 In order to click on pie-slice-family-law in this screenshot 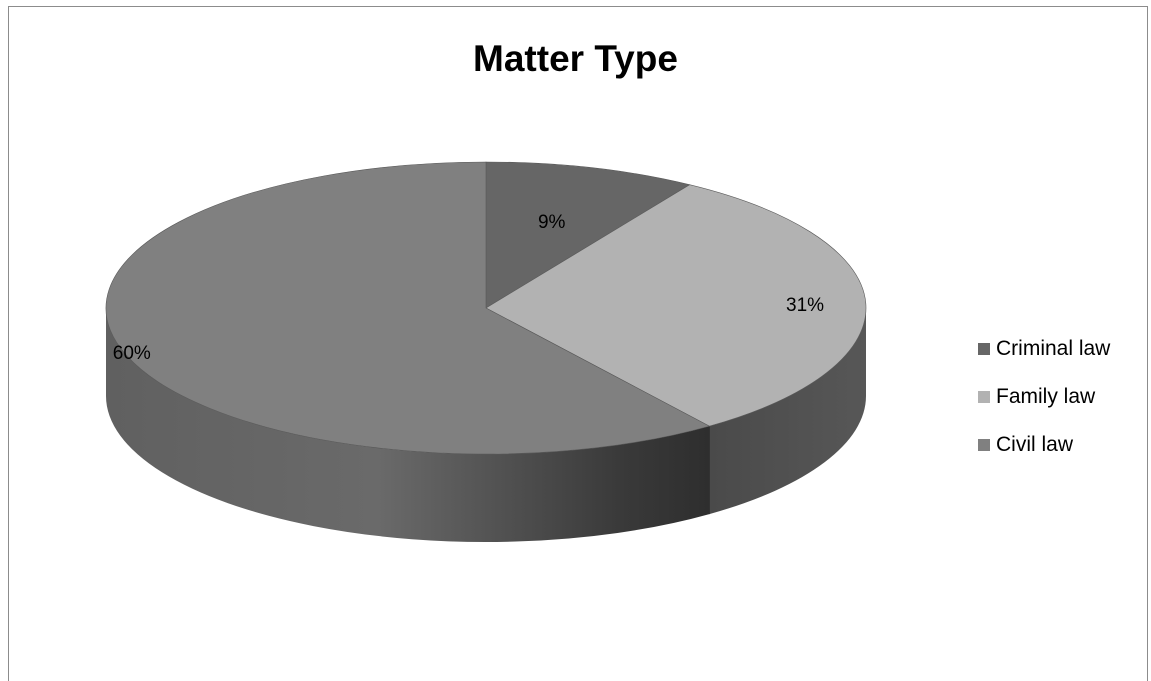, I will do `click(676, 305)`.